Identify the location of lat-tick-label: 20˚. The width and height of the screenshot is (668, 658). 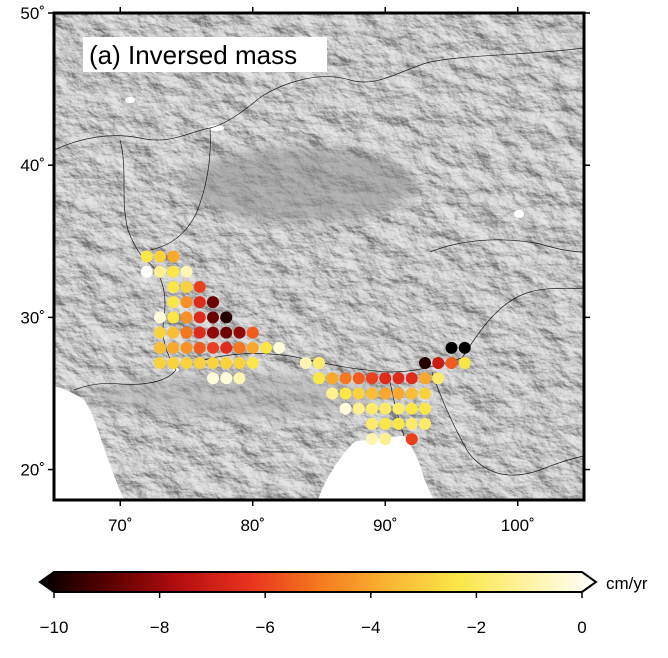
(32, 470).